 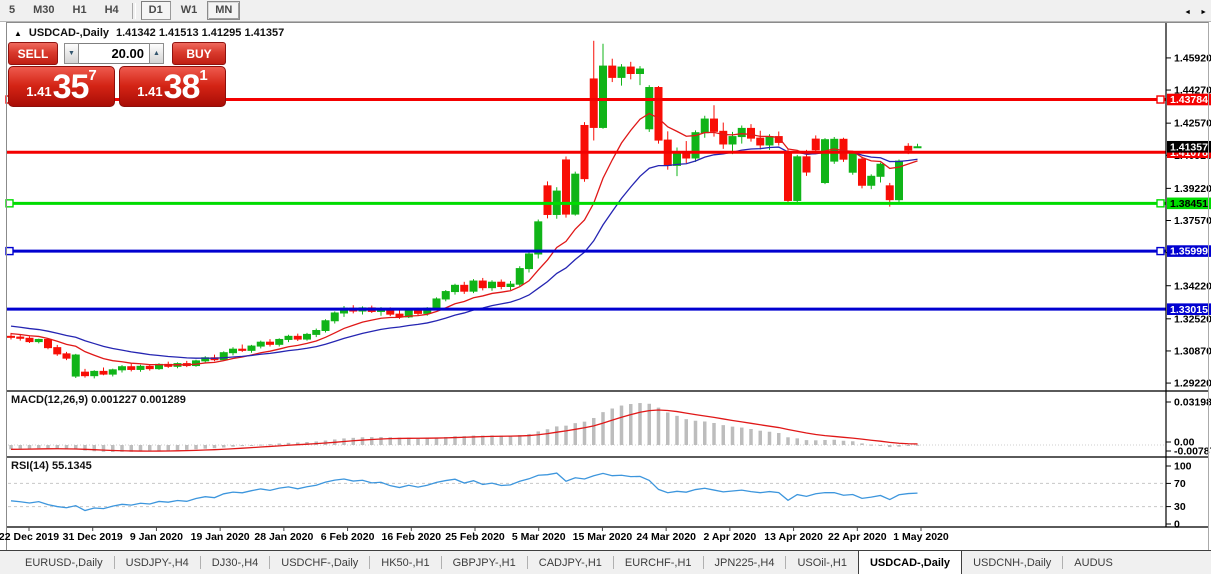 What do you see at coordinates (92, 537) in the screenshot?
I see `date-label: 31 Dec 2019` at bounding box center [92, 537].